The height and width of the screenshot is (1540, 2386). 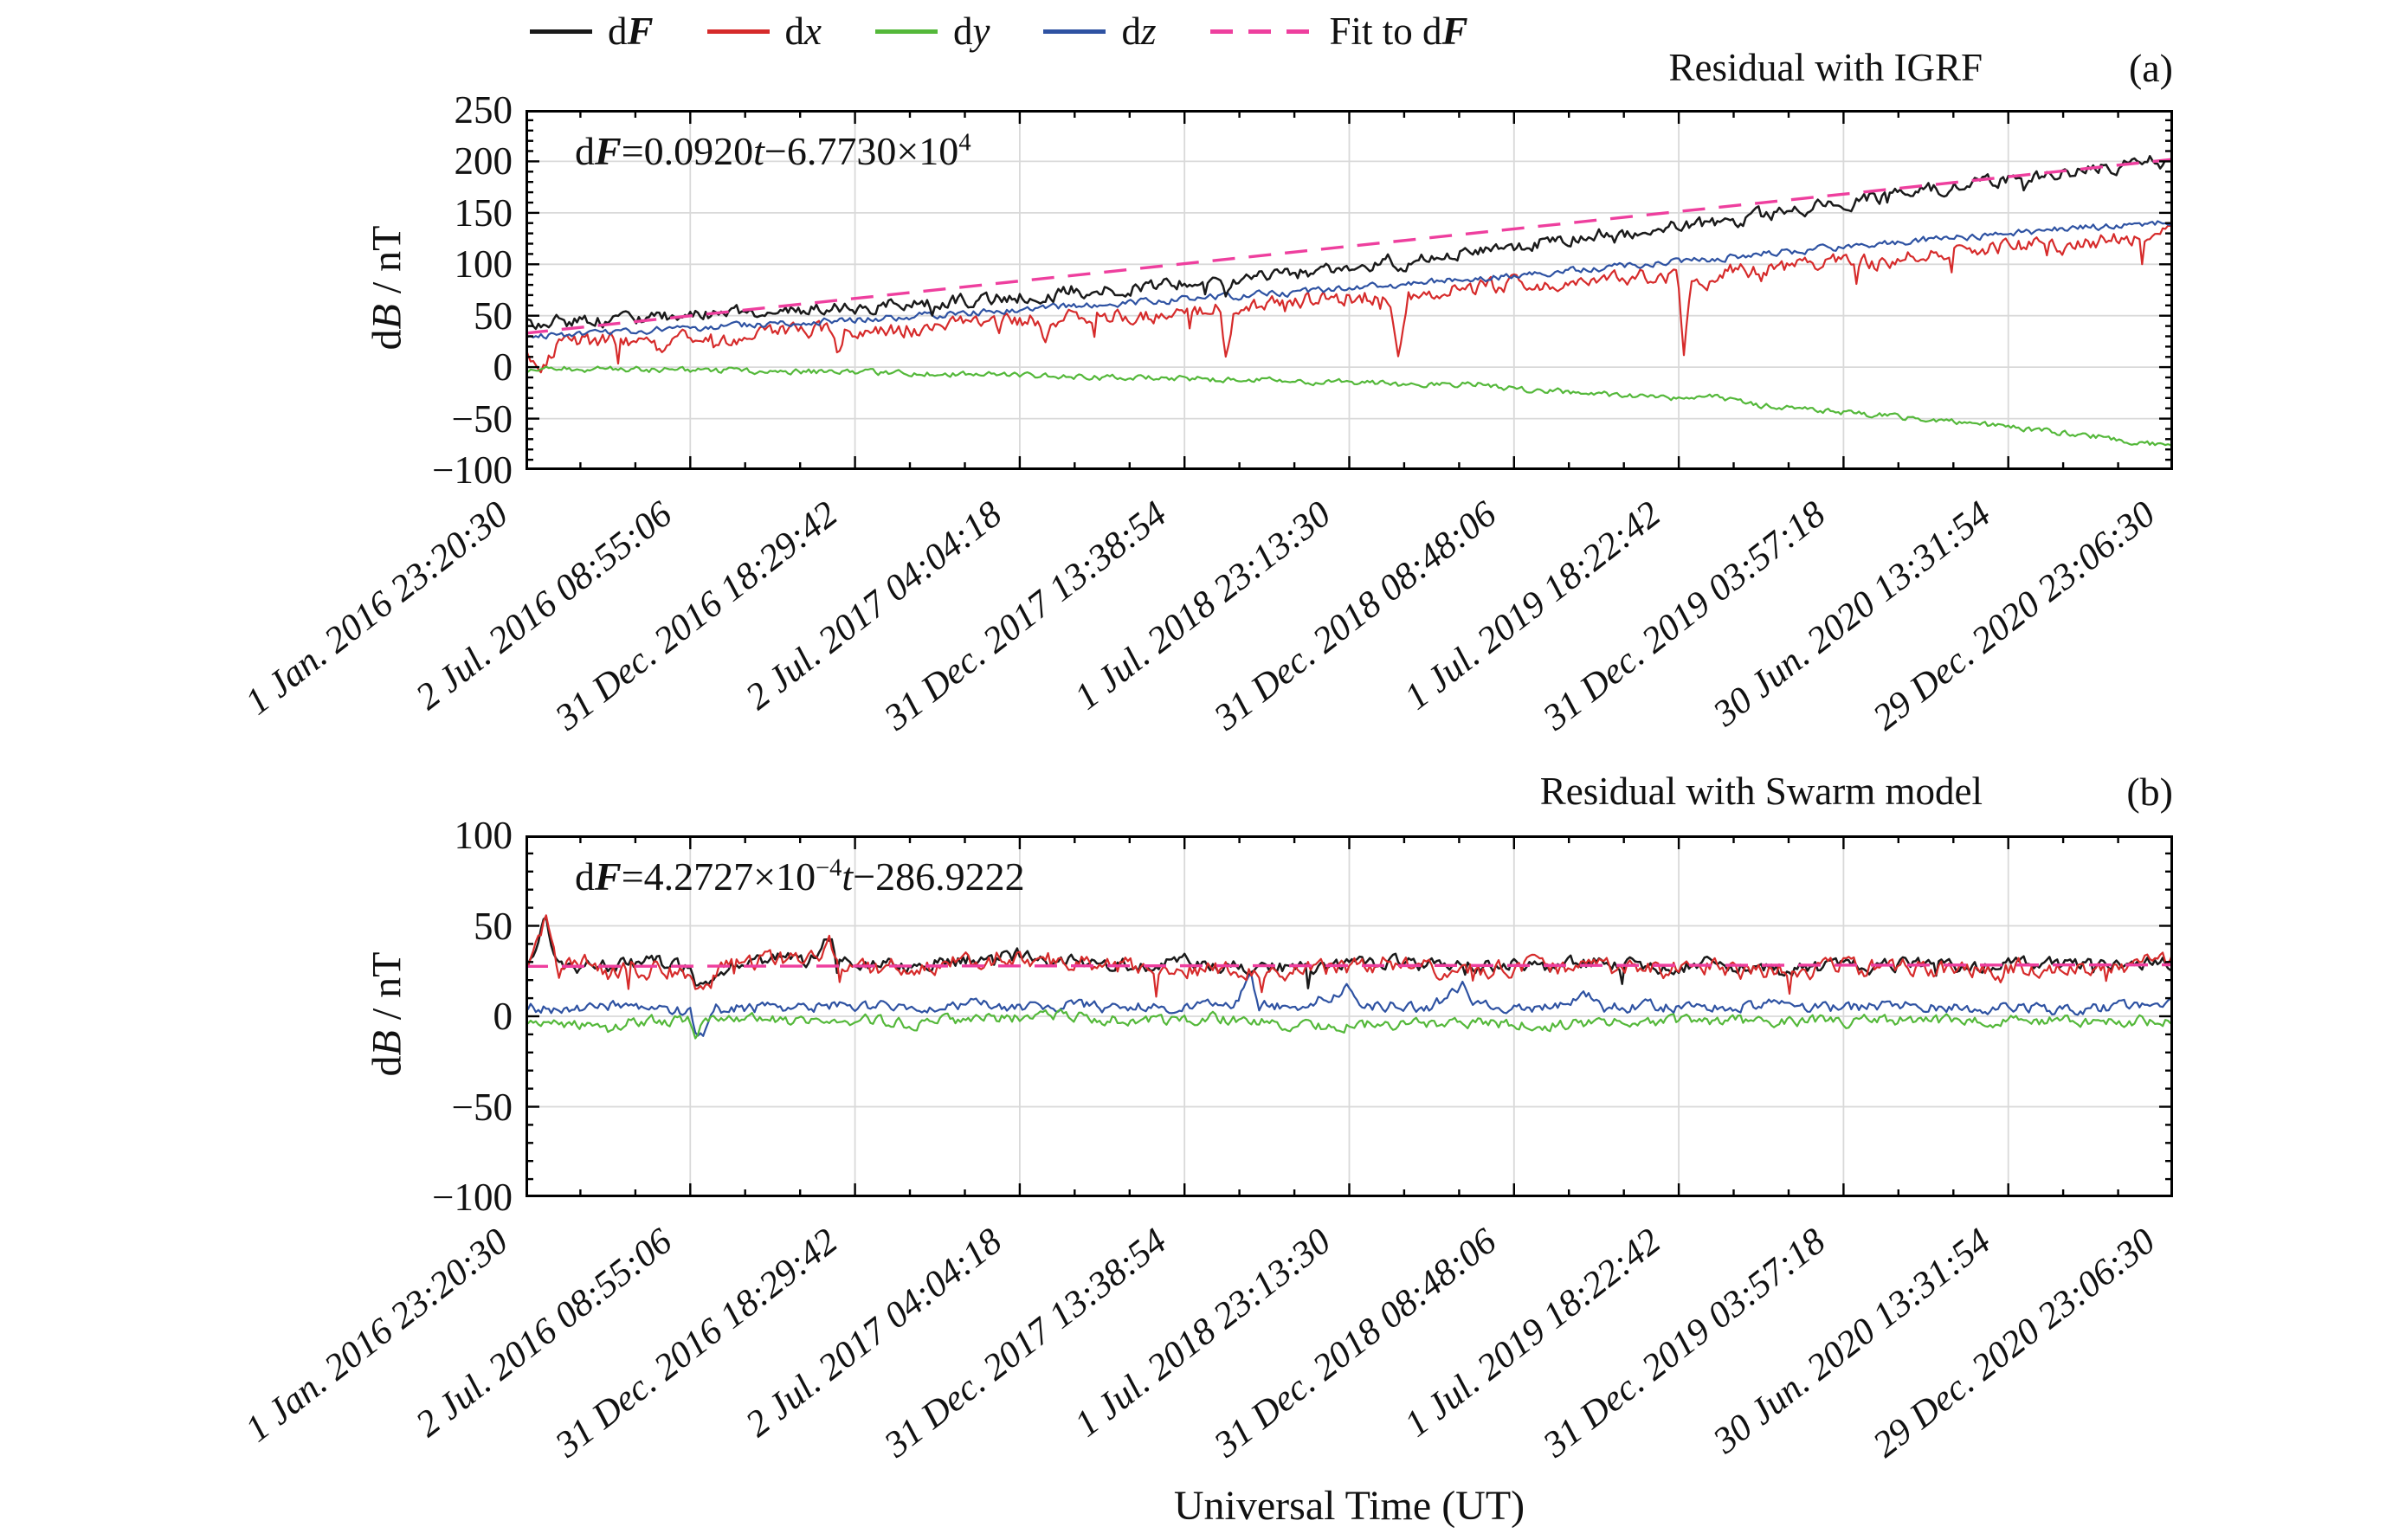 What do you see at coordinates (1825, 67) in the screenshot?
I see `panel-a-title: Residual with IGRF` at bounding box center [1825, 67].